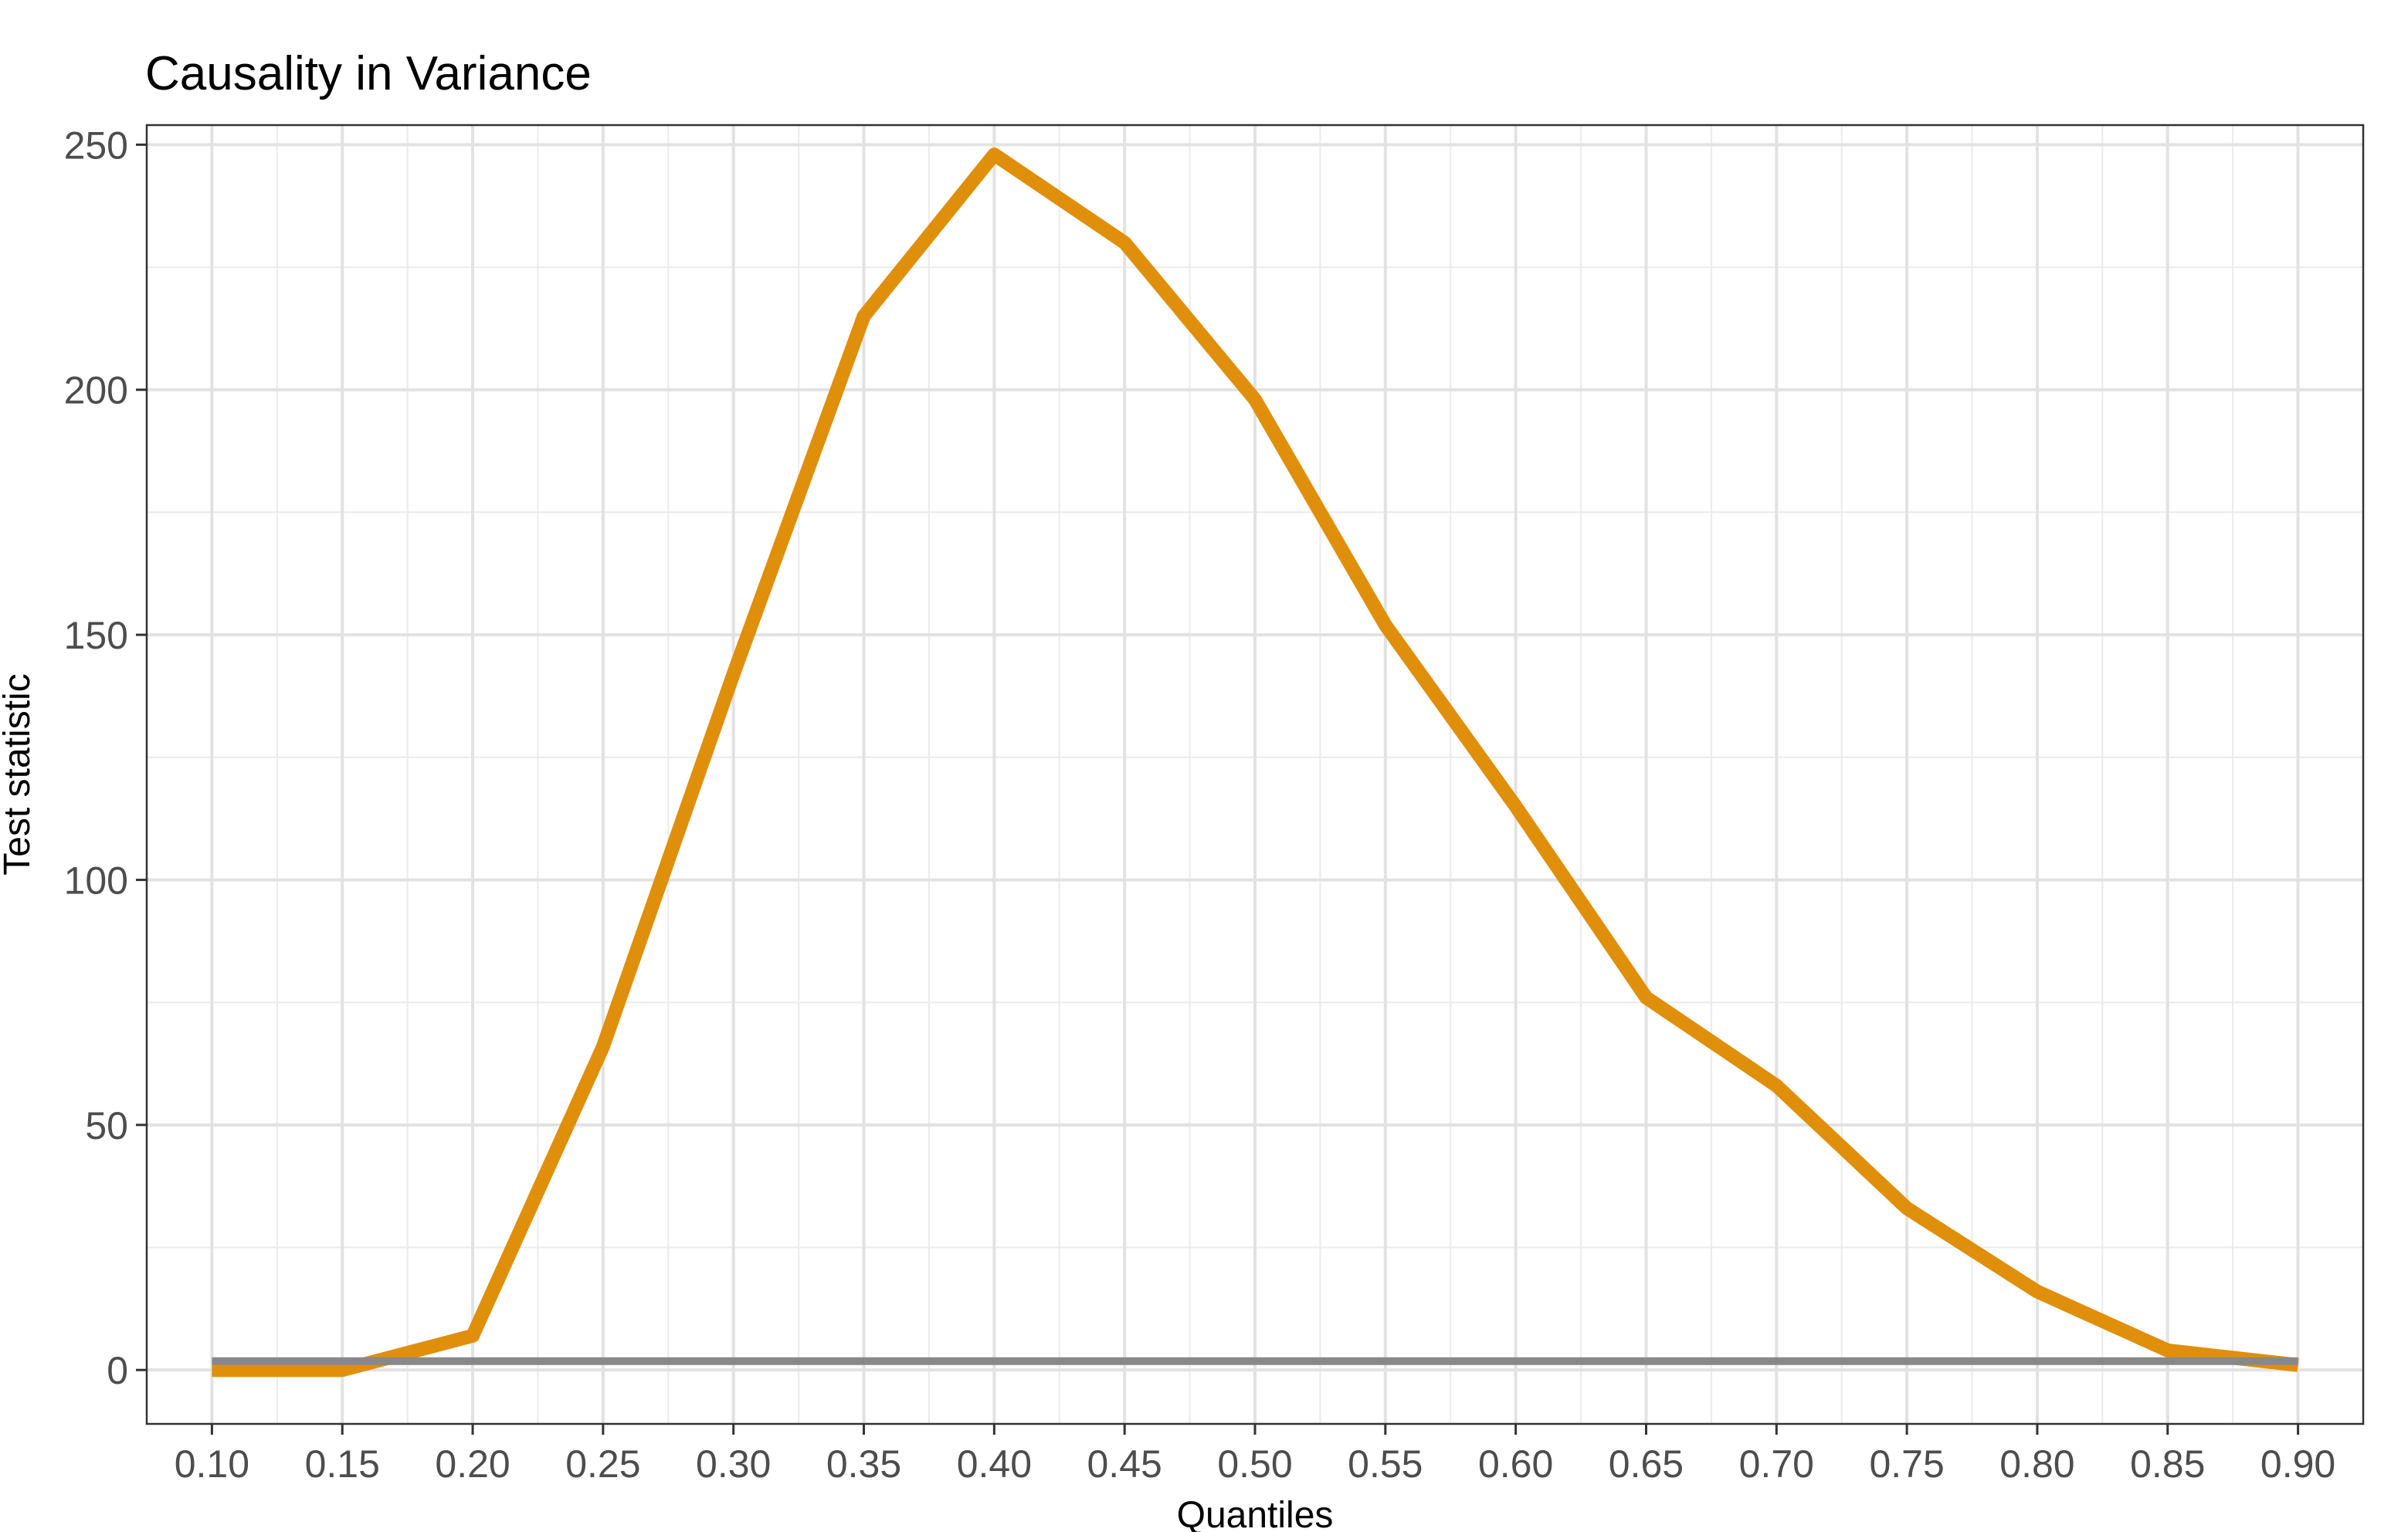 This screenshot has height=1532, width=2408. Describe the element at coordinates (1647, 1464) in the screenshot. I see `x-tick-label: 0.65` at that location.